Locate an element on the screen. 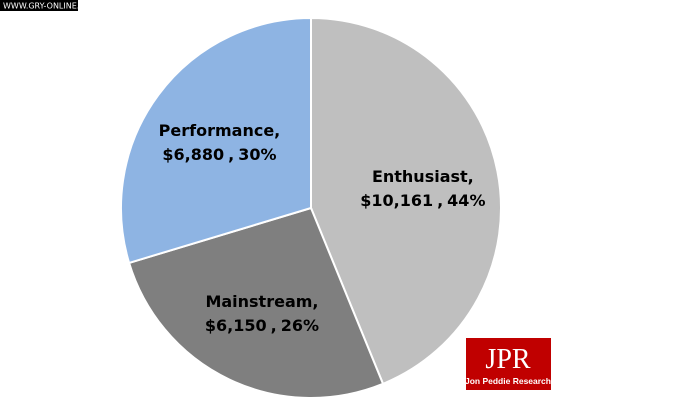 Image resolution: width=693 pixels, height=420 pixels. logo-title: JPR is located at coordinates (507, 359).